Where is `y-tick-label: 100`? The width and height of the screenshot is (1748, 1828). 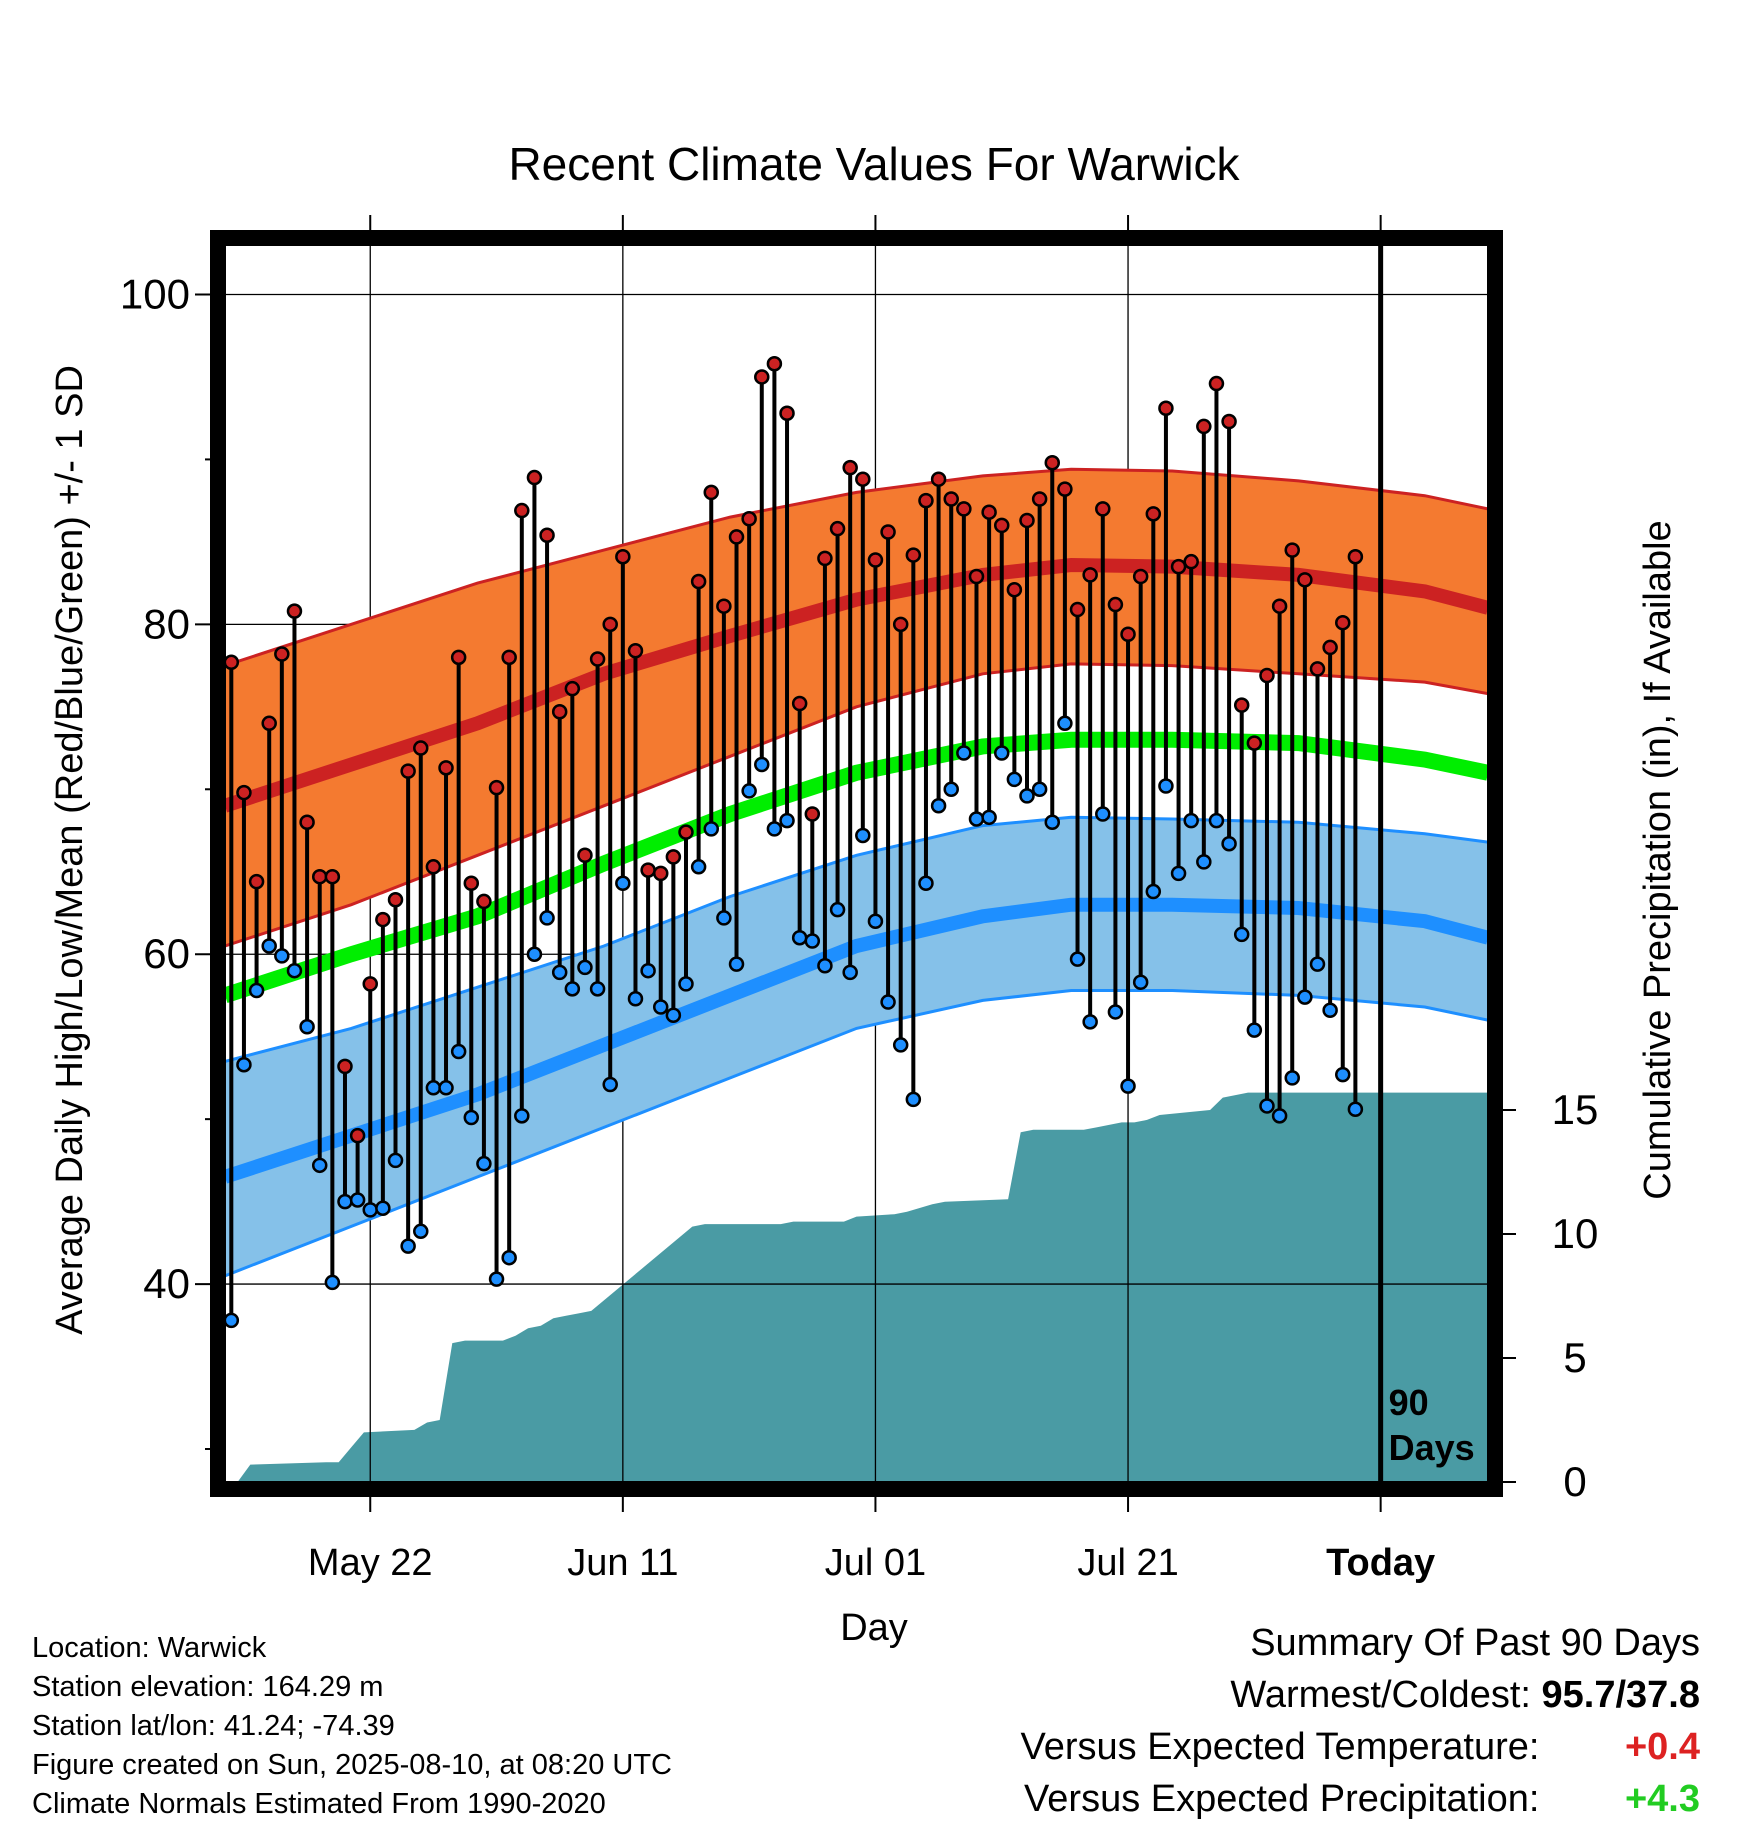
y-tick-label: 100 is located at coordinates (155, 293).